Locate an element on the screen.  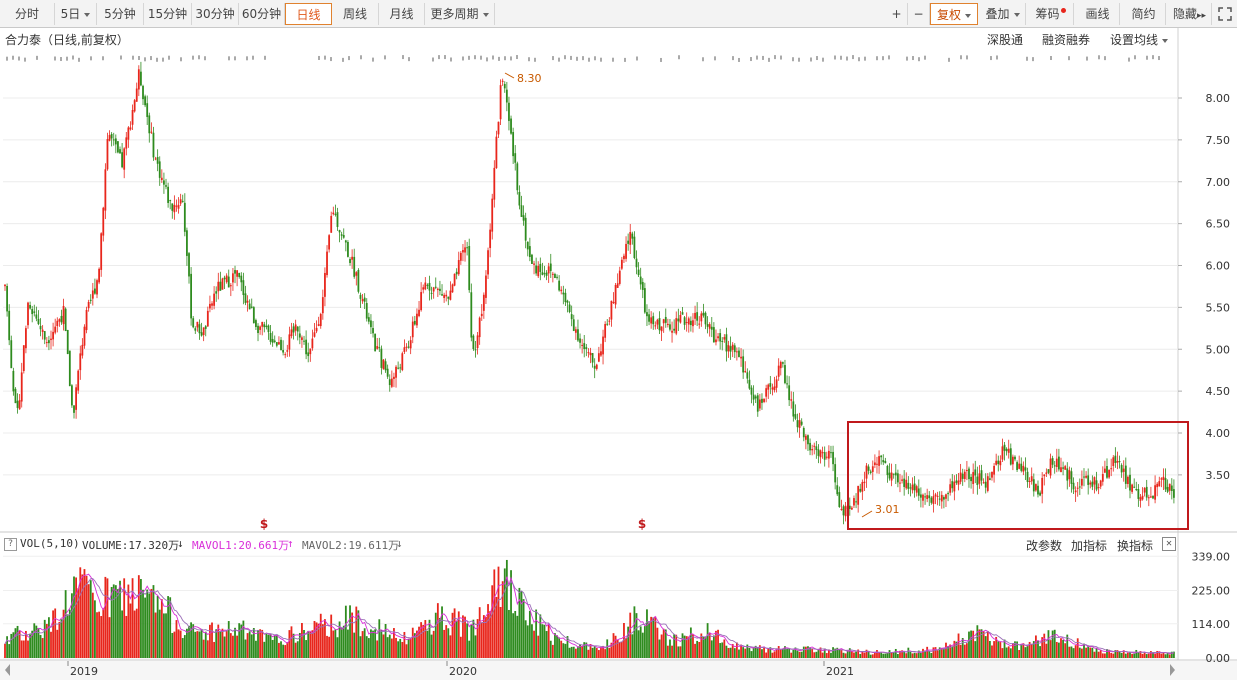
scroll-right-icon is located at coordinates (1172, 670).